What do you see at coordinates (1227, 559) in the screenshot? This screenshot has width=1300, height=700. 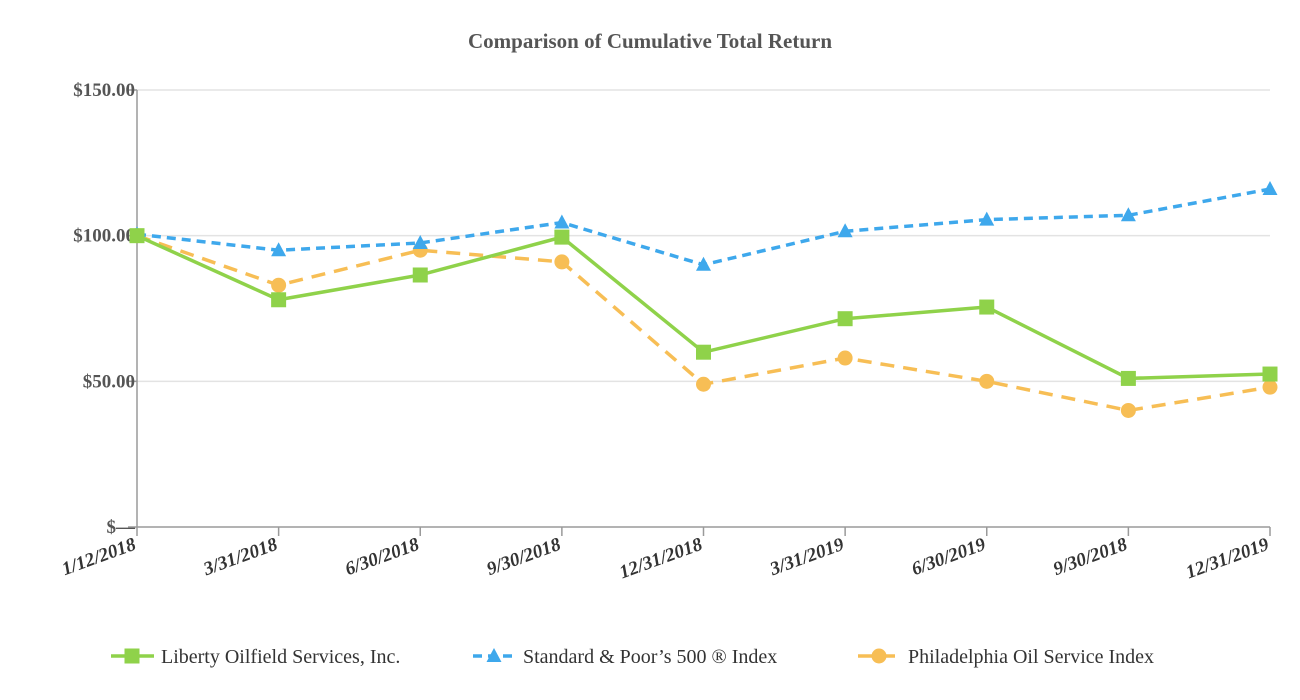 I see `x-tick-label: 12/31/2019` at bounding box center [1227, 559].